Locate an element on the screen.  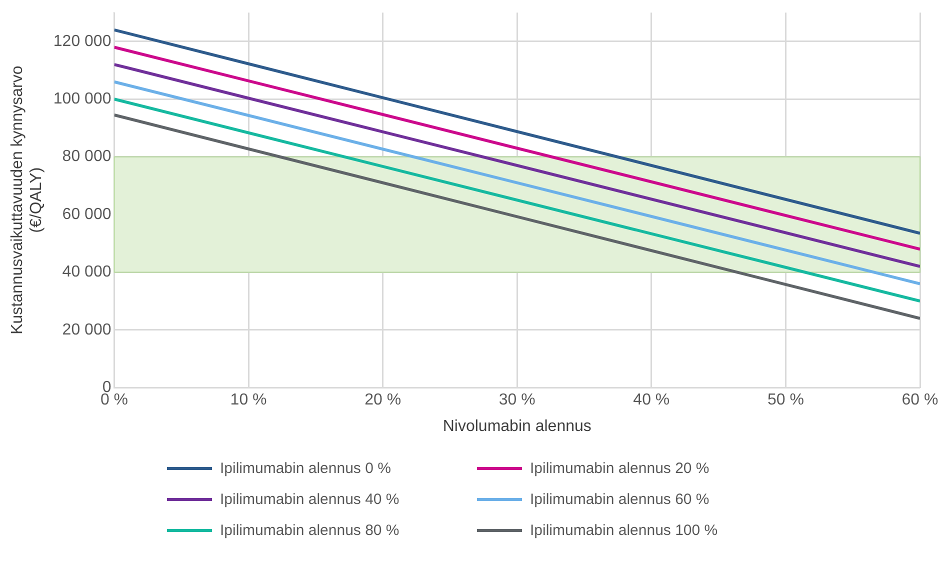
y-tick-label: 40 000 is located at coordinates (87, 272).